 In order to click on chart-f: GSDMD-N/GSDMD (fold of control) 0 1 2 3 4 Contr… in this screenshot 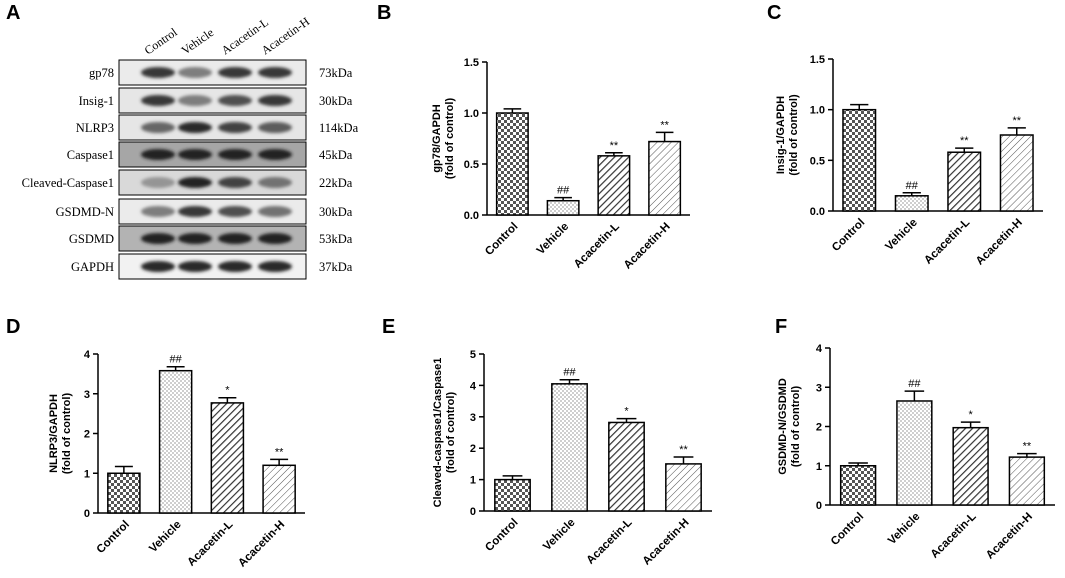, I will do `click(916, 452)`.